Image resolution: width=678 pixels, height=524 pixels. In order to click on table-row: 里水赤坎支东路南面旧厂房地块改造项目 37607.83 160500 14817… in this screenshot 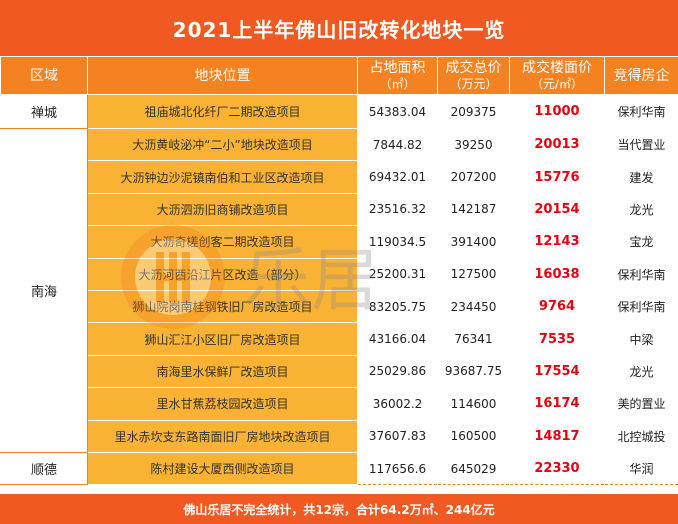, I will do `click(339, 436)`.